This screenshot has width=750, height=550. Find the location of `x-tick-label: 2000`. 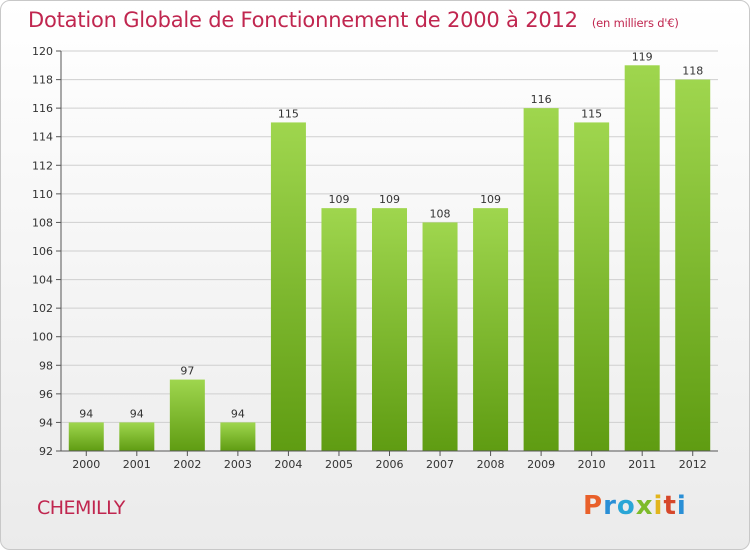

x-tick-label: 2000 is located at coordinates (86, 464).